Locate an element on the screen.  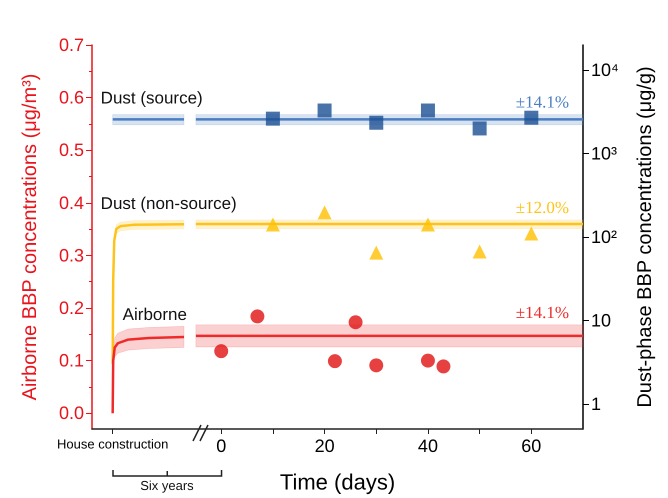
y-tick-label: 0.7 is located at coordinates (71, 45).